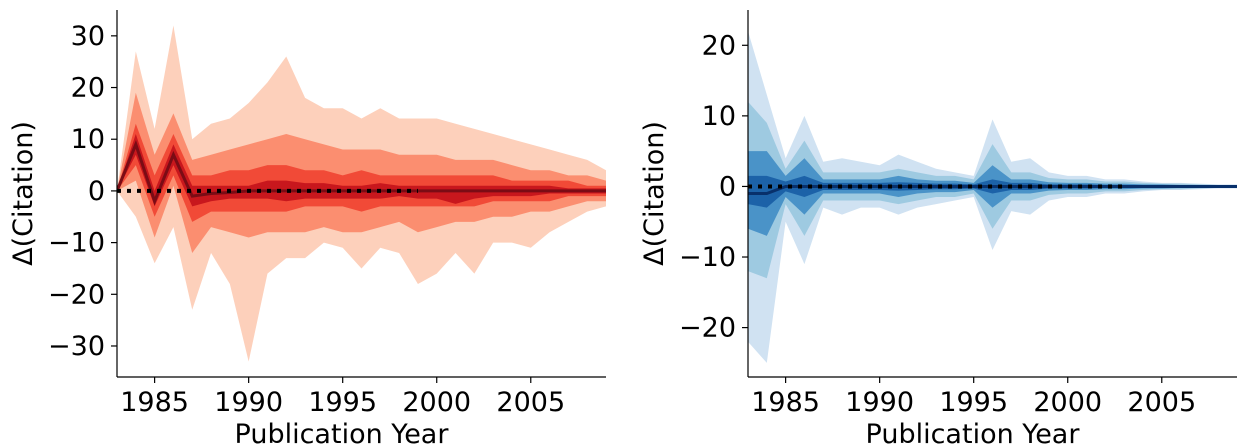 The height and width of the screenshot is (447, 1238). I want to click on median-line, so click(361, 173).